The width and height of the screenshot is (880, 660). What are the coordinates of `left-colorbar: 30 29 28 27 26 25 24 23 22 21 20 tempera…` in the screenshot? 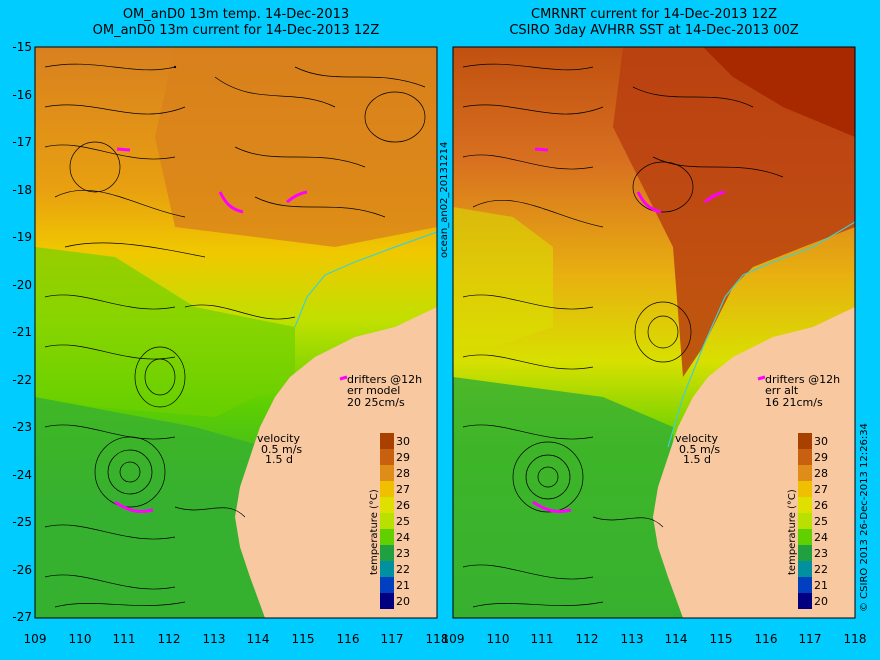 It's located at (389, 521).